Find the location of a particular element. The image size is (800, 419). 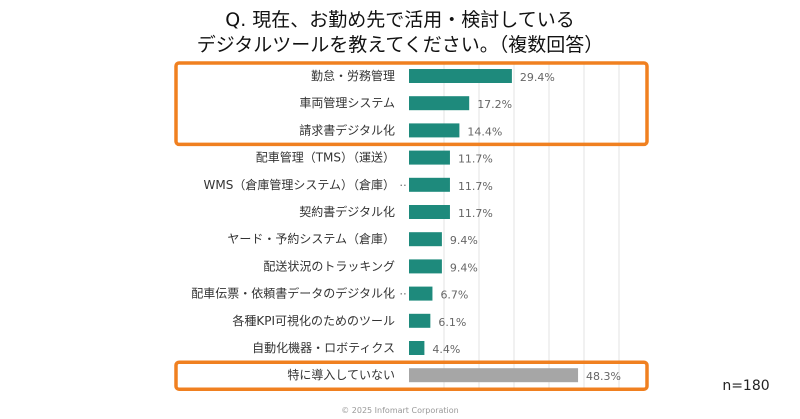

category-label: 契約書デジタル化 is located at coordinates (347, 211).